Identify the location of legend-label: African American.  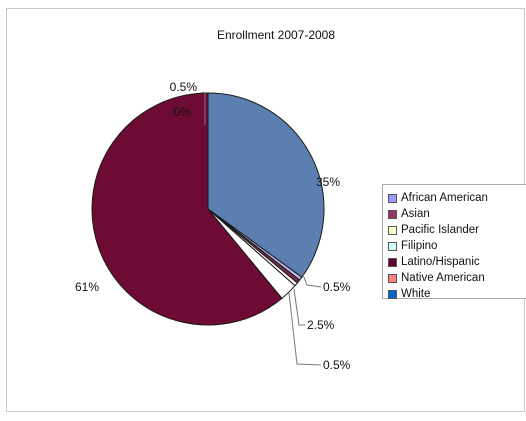
(444, 198).